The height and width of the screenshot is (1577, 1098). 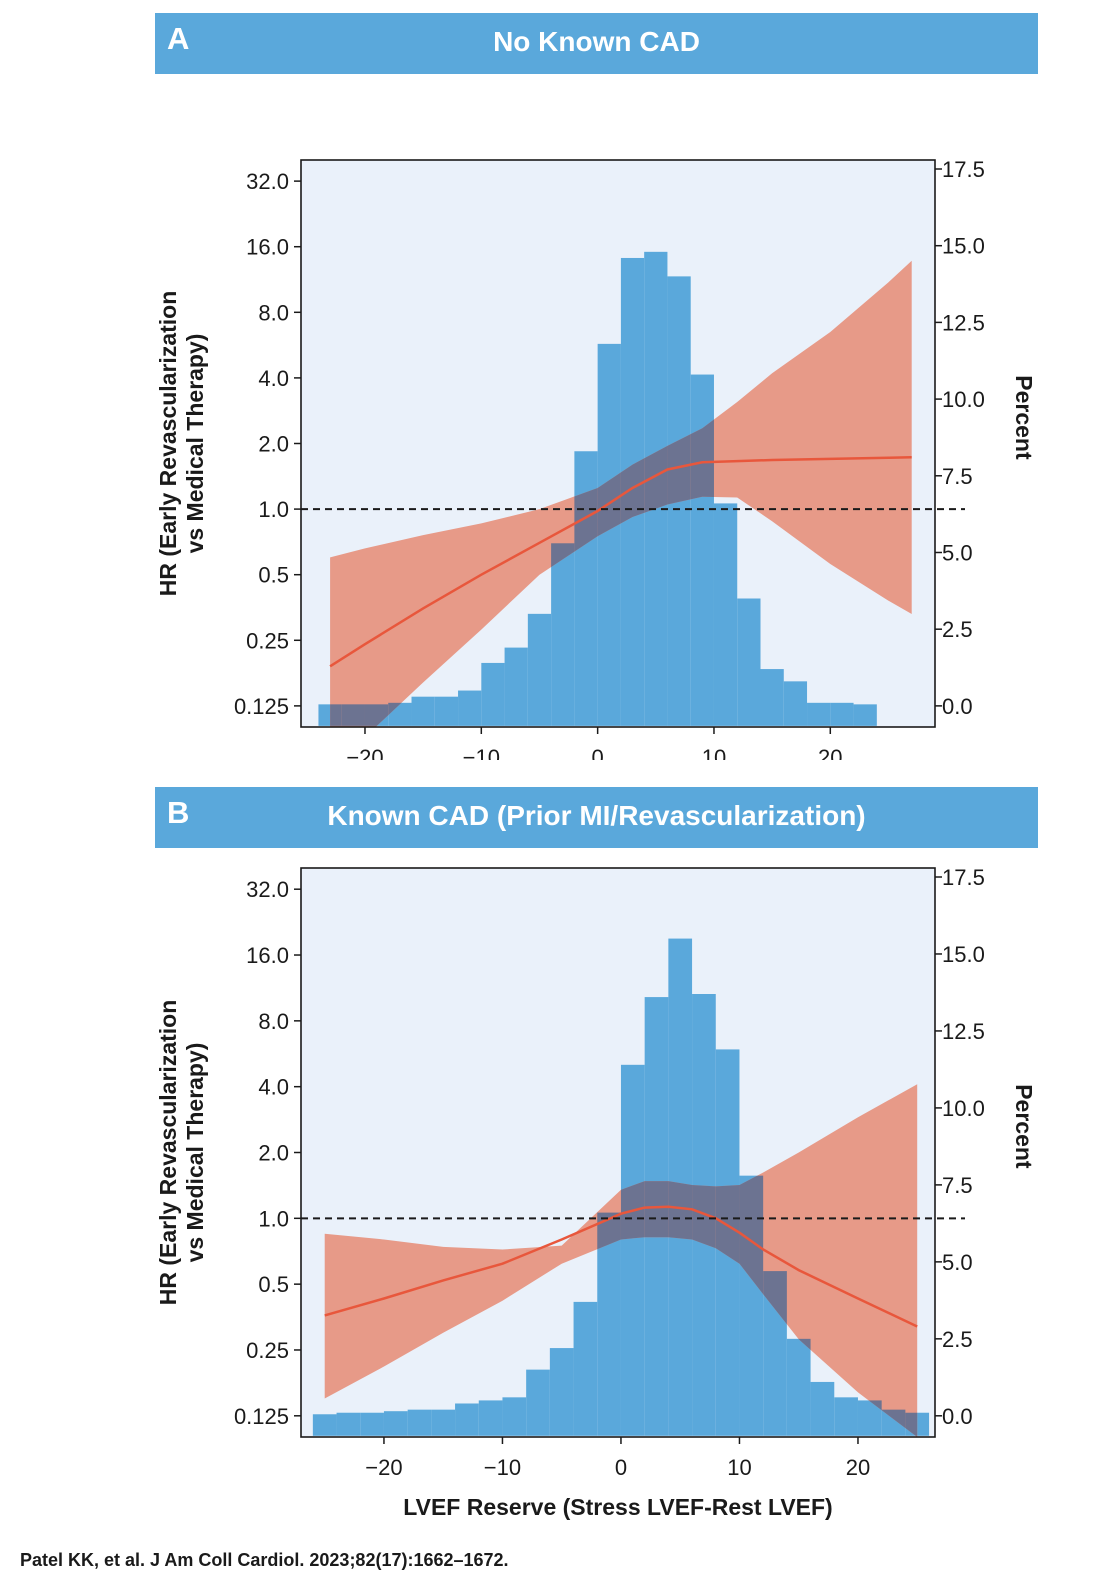 I want to click on panel-b-confidence-band, so click(x=621, y=1260).